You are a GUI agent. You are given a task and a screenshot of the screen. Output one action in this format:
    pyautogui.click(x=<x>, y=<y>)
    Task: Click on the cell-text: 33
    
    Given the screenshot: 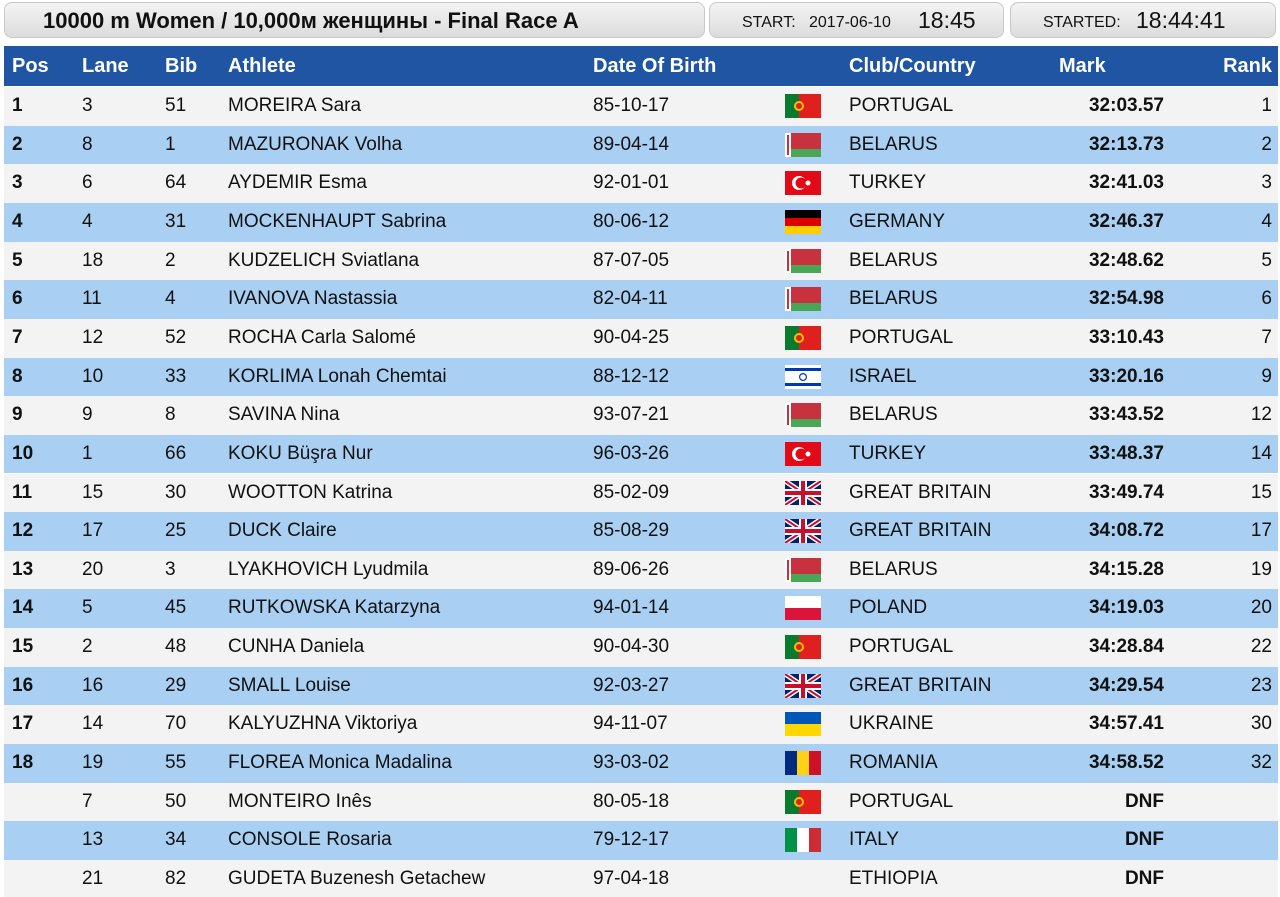 What is the action you would take?
    pyautogui.click(x=176, y=376)
    